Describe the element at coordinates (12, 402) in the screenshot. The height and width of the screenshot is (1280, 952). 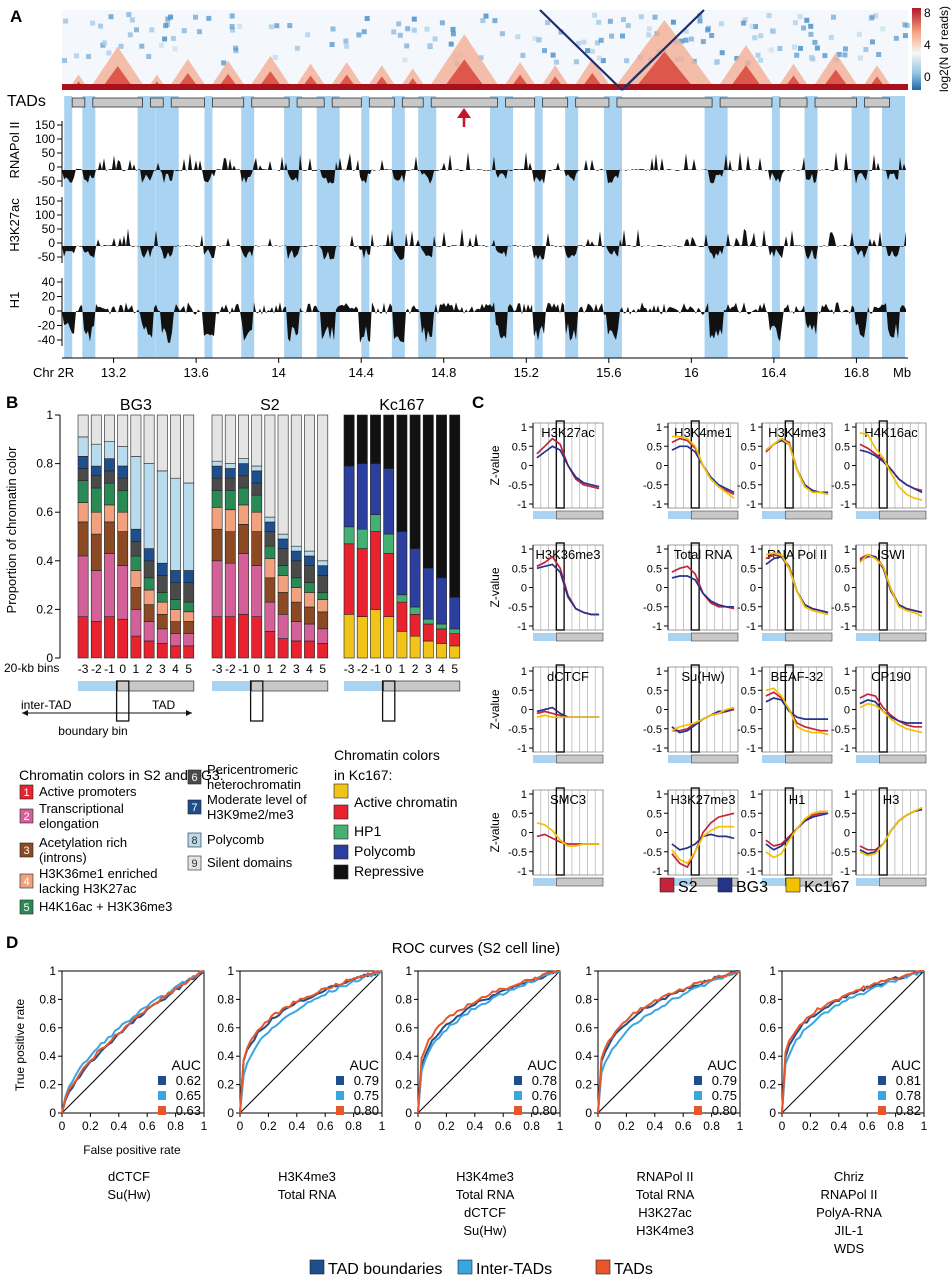
I see `panel-letter-b: B` at that location.